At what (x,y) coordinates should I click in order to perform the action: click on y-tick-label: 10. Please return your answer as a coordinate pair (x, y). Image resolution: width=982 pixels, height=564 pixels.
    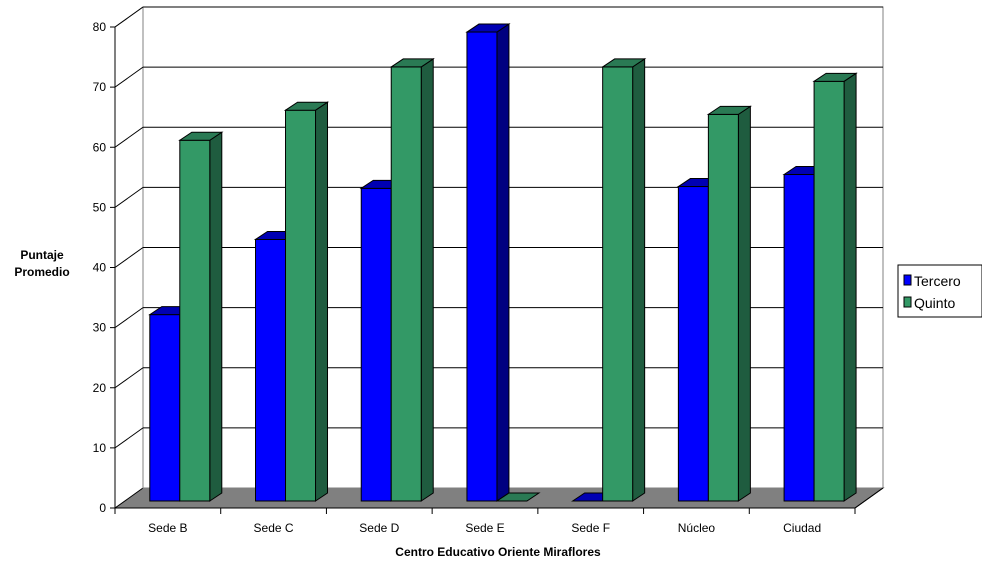
    Looking at the image, I should click on (100, 448).